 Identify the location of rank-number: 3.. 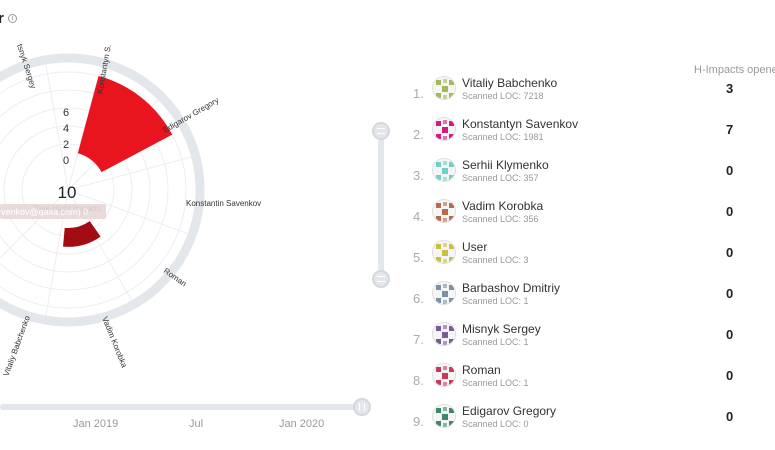
(418, 175).